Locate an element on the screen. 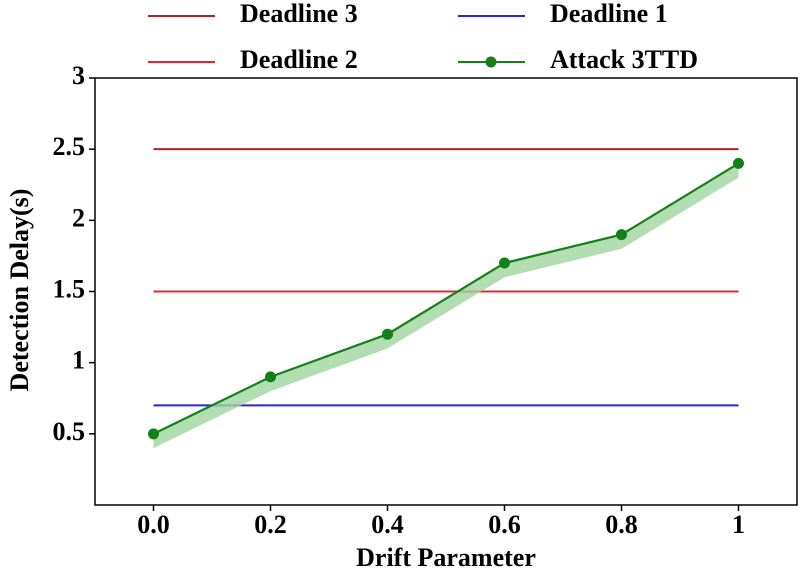 This screenshot has width=805, height=578. x-tick-label: 0.8 is located at coordinates (621, 524).